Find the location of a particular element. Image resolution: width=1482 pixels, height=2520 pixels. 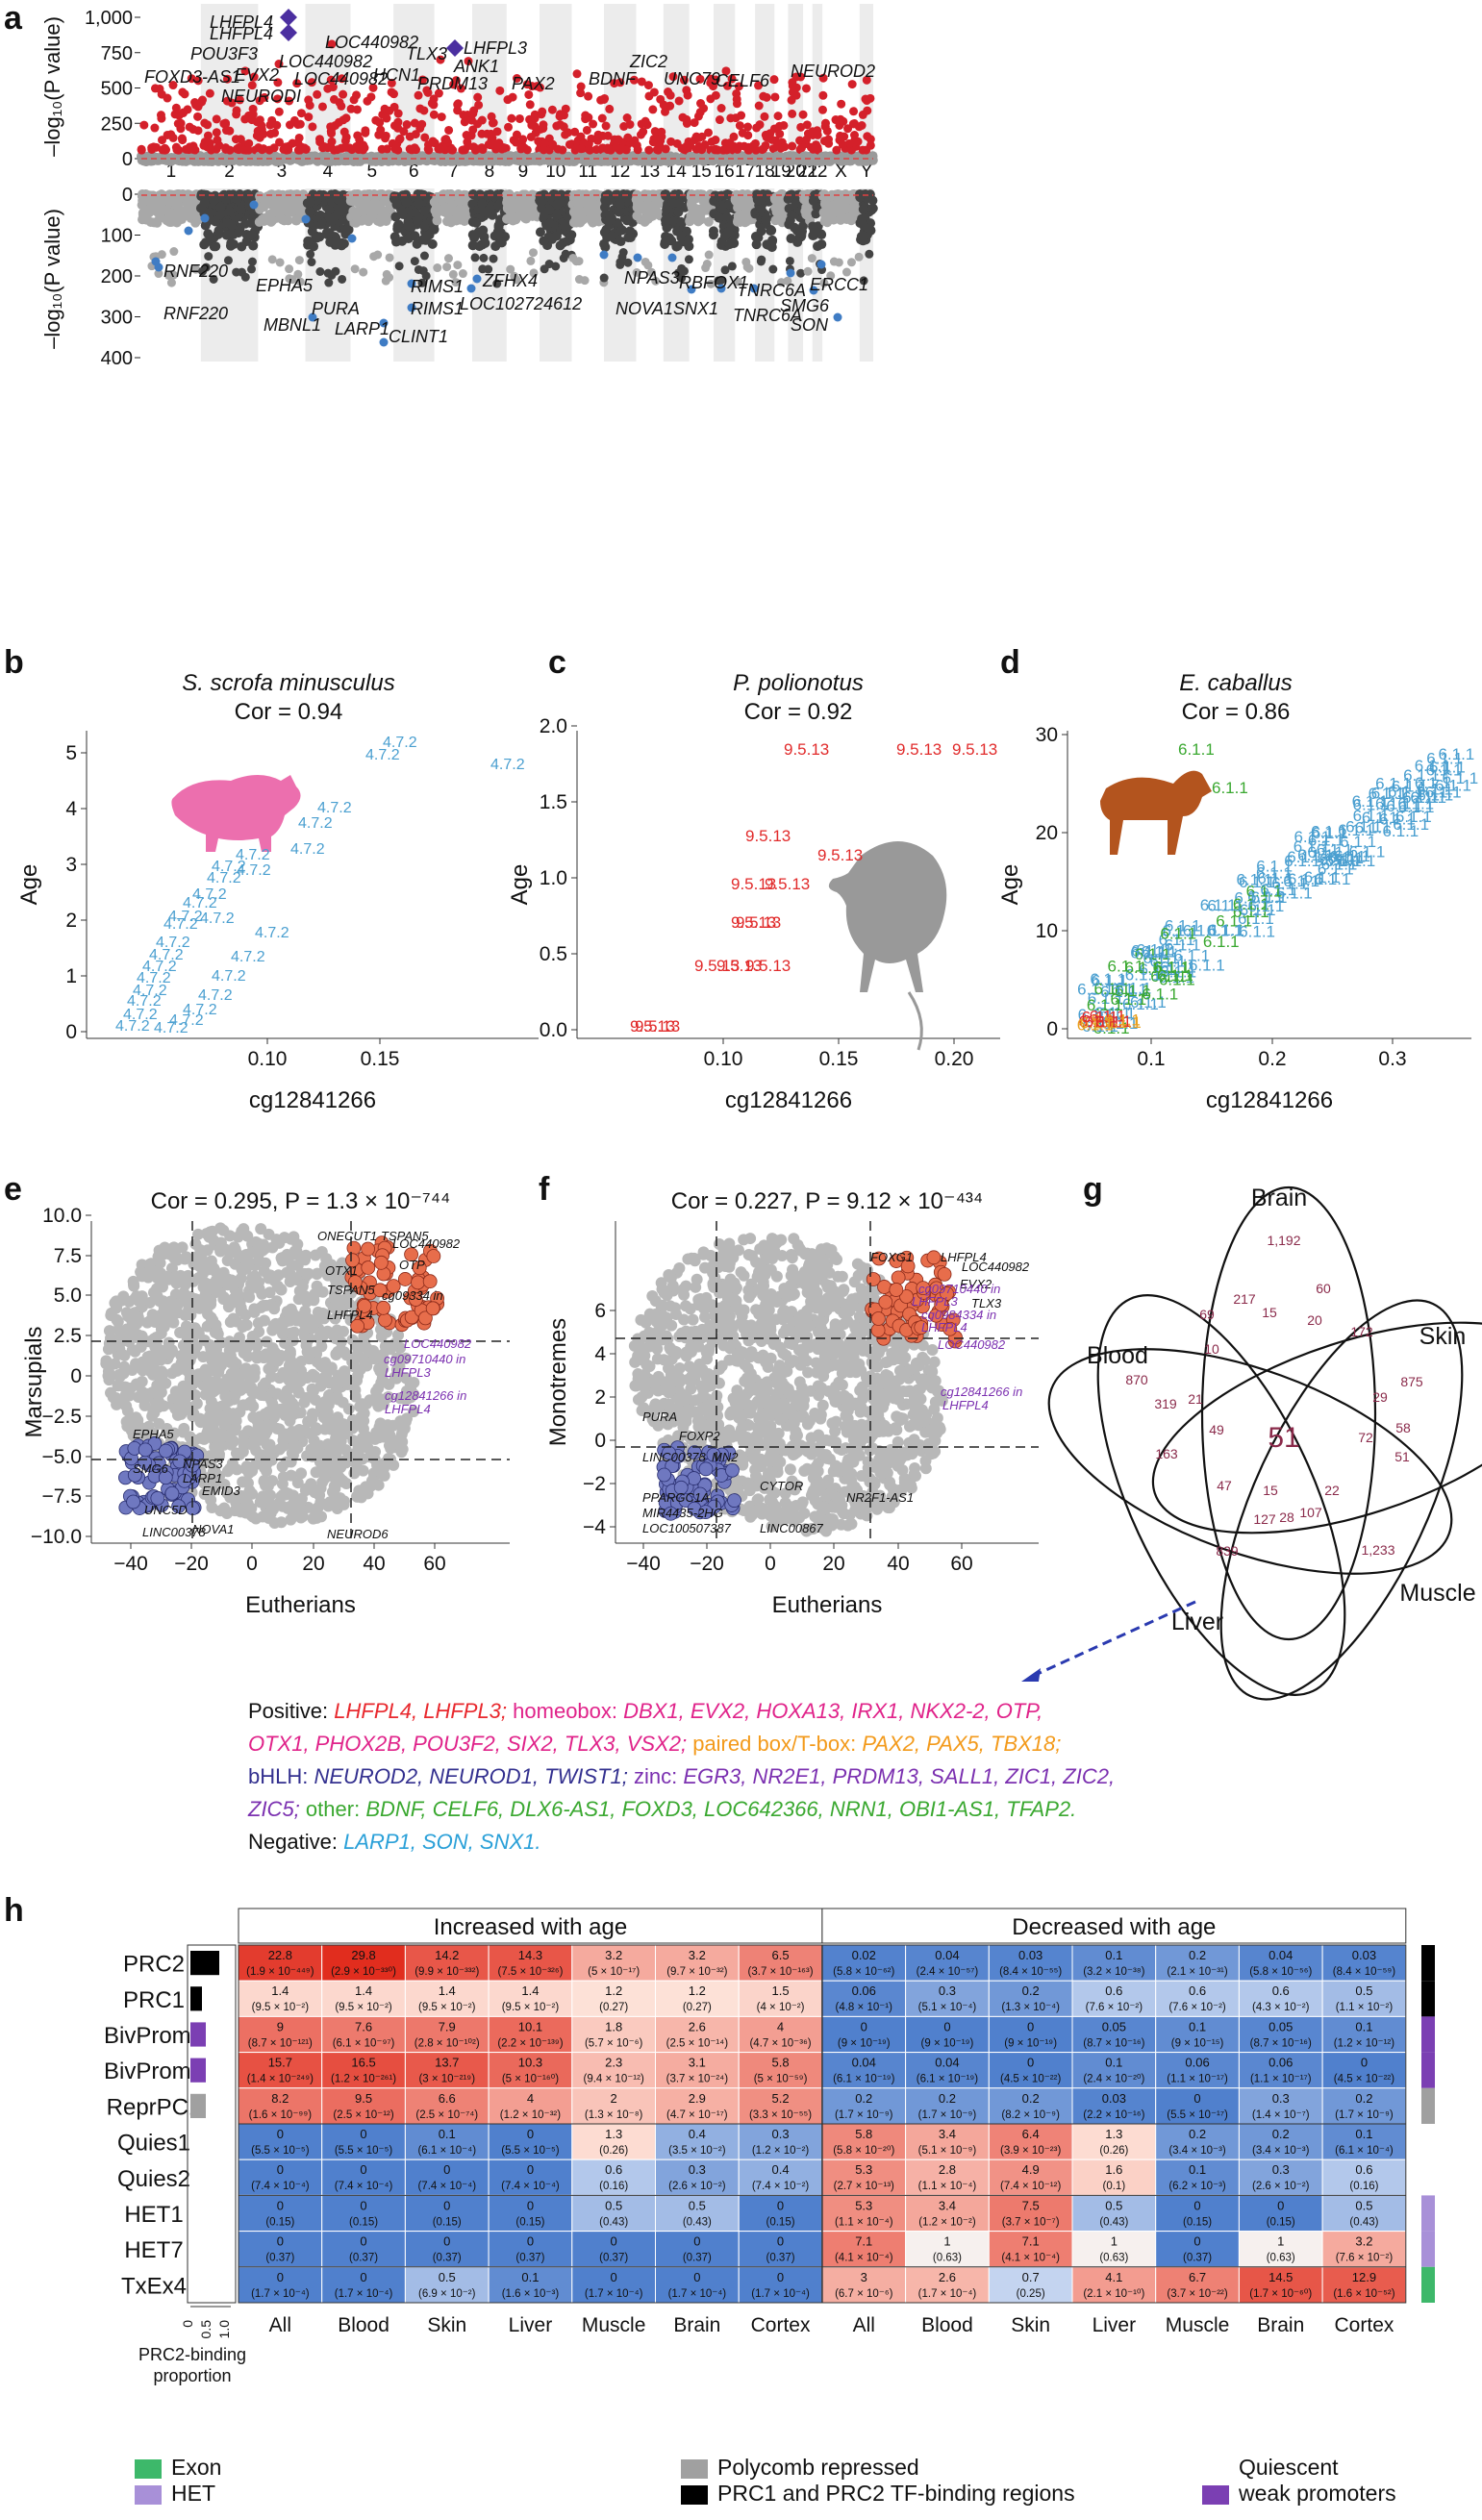

c-point: 9.5.13 is located at coordinates (758, 923).